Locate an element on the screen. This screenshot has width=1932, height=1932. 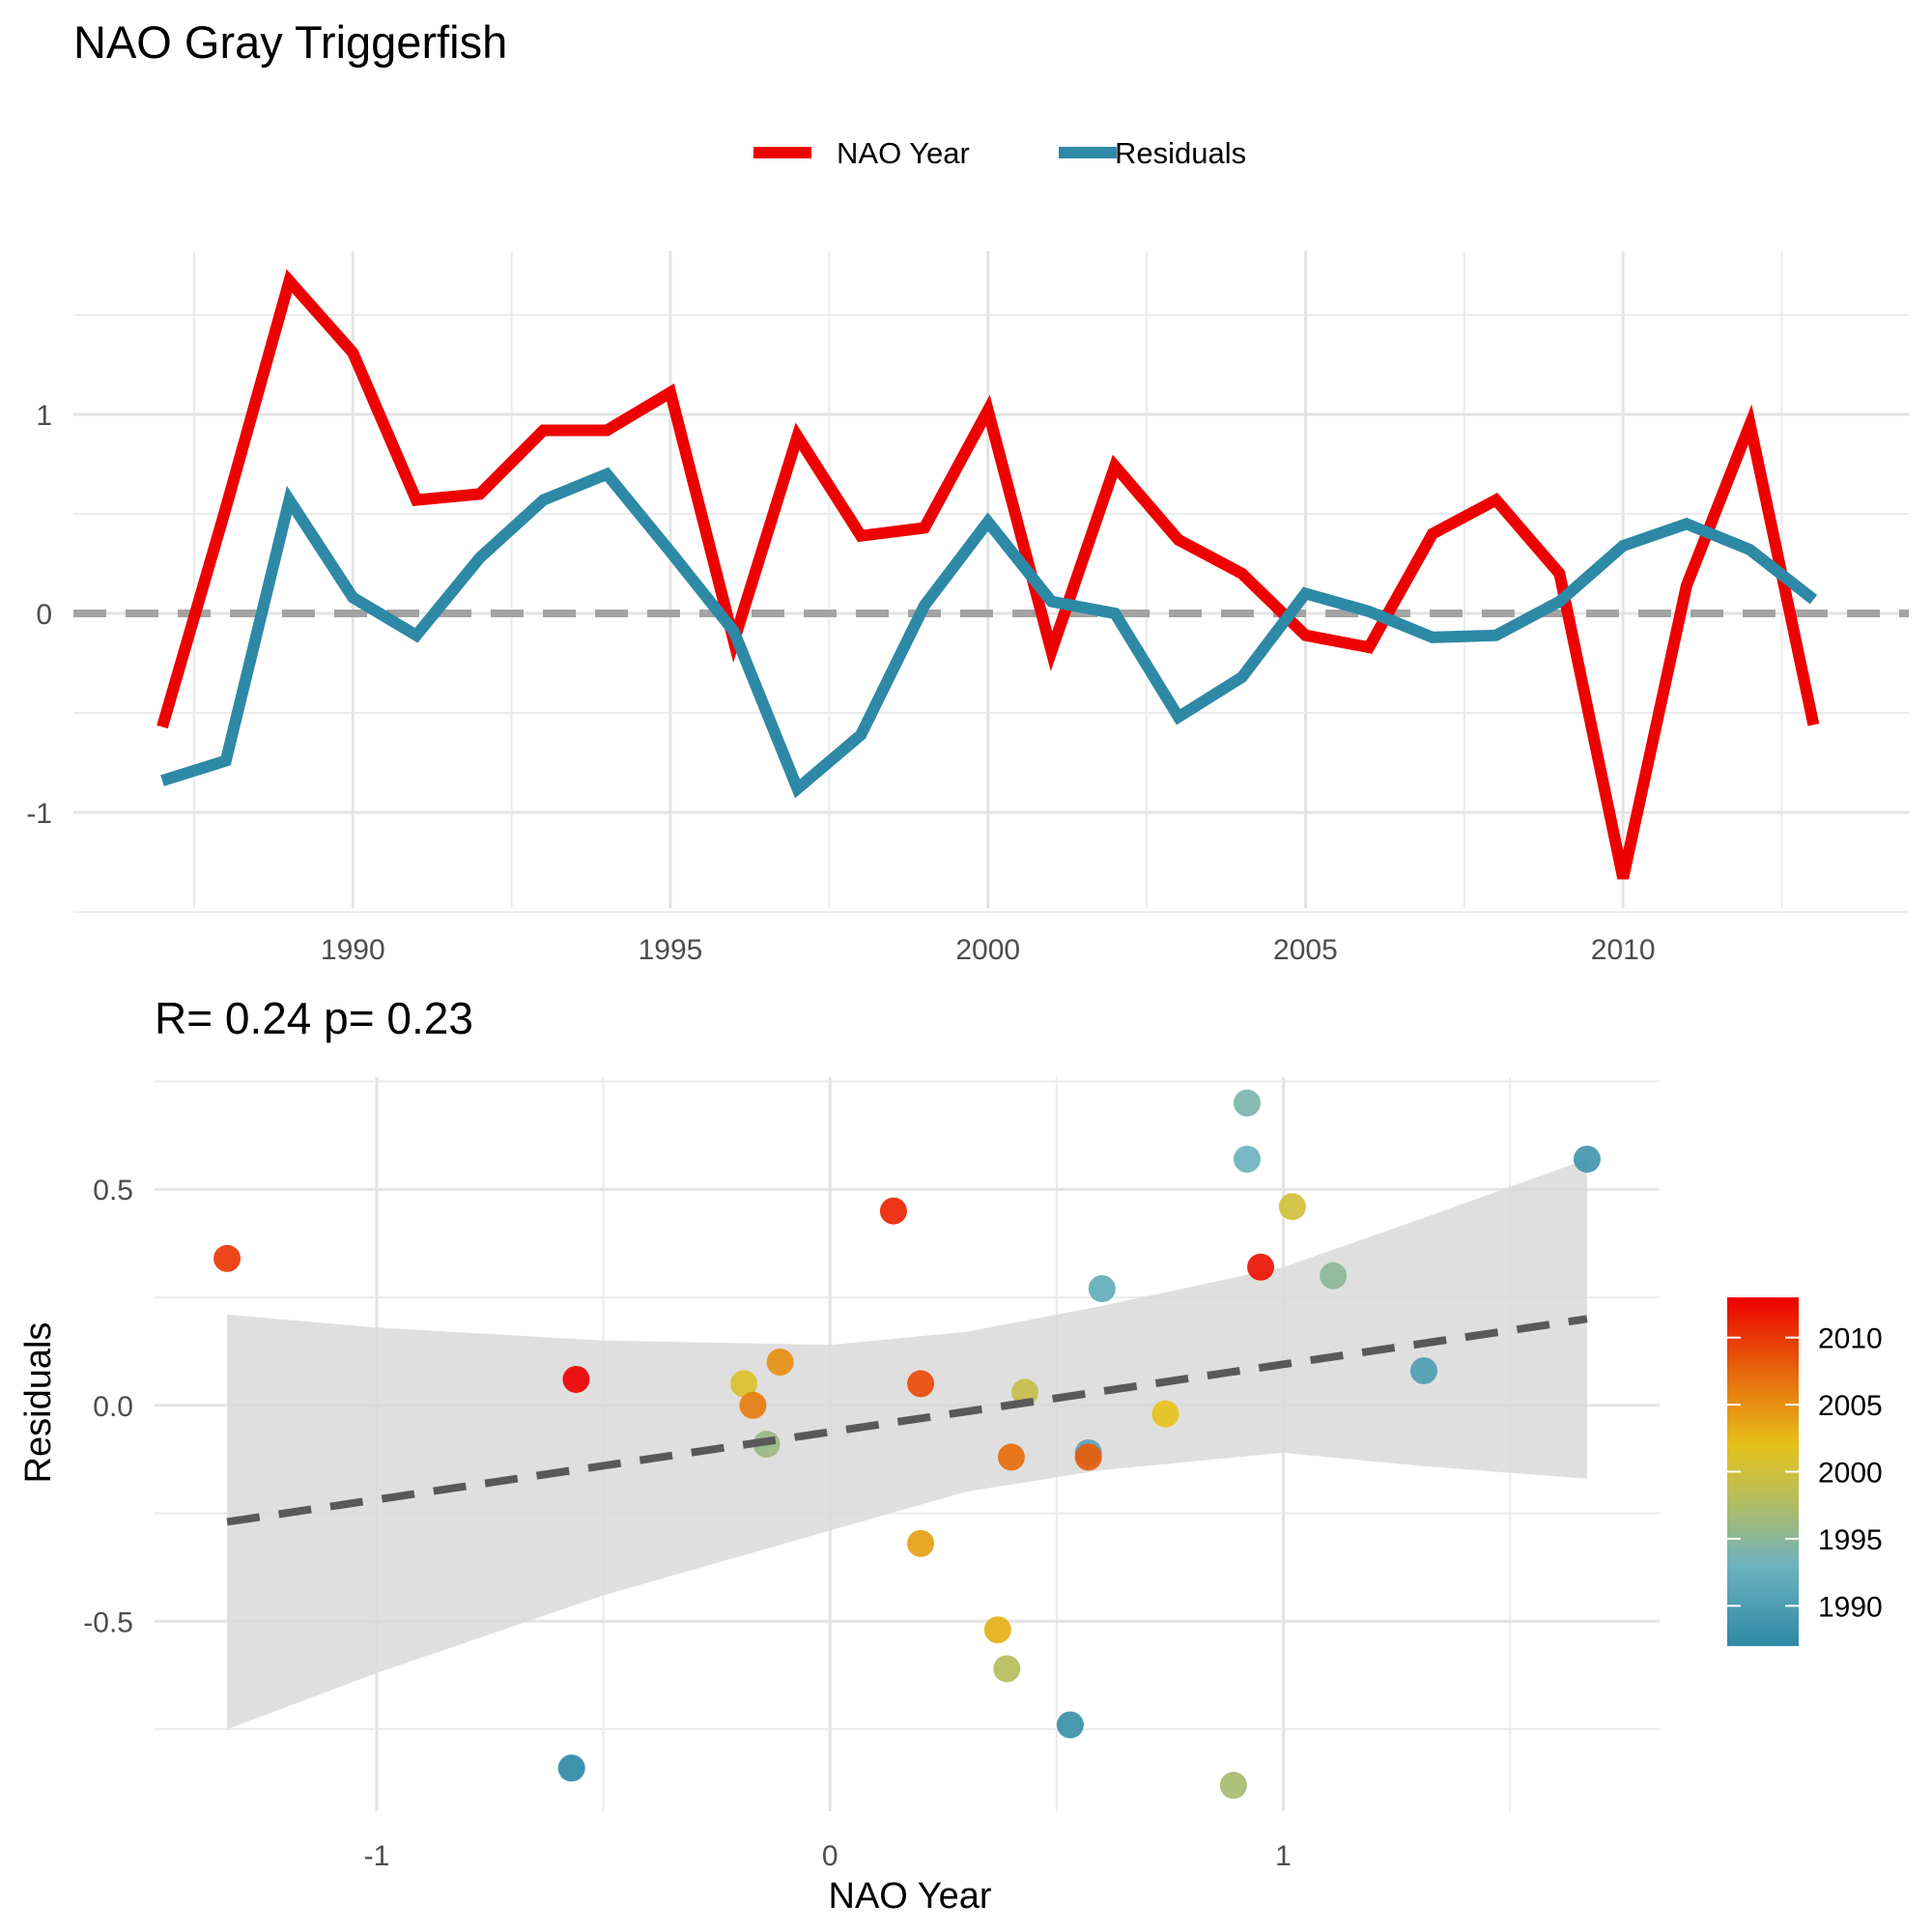
x-tick-label: -1 is located at coordinates (377, 1856).